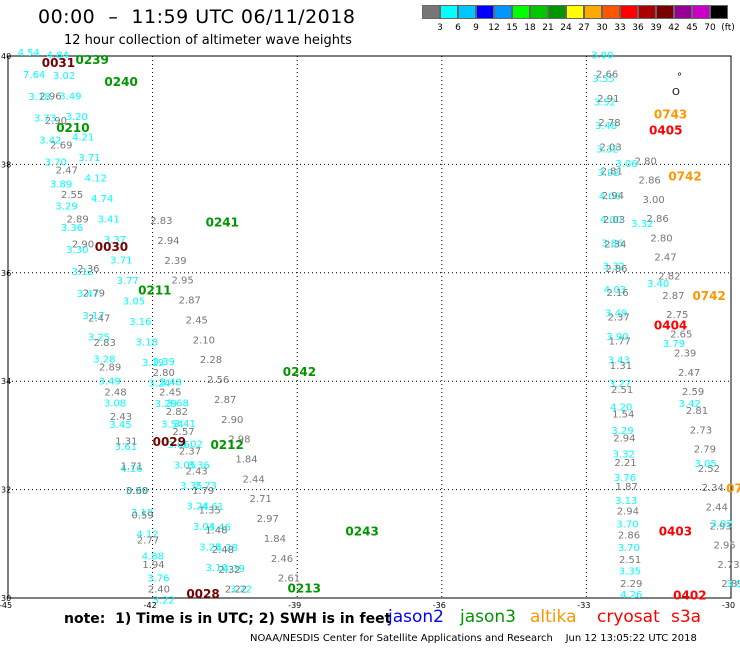 The image size is (740, 650). Describe the element at coordinates (220, 527) in the screenshot. I see `swh-value: 3.46` at that location.